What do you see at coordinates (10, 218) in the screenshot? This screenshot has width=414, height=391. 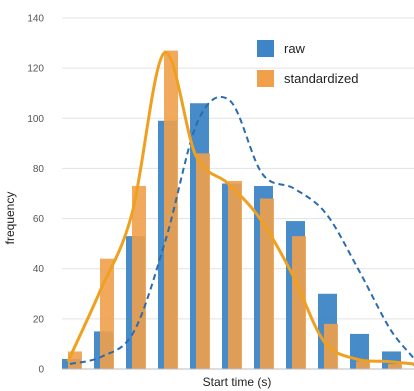 I see `y-axis-label: frequency` at bounding box center [10, 218].